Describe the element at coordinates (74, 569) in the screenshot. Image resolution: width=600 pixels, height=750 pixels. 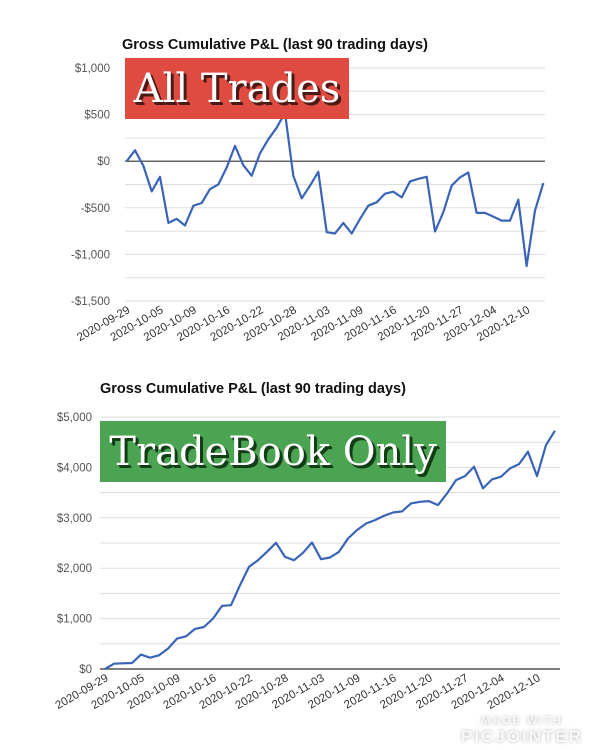
I see `y-tick-label: $2,000` at that location.